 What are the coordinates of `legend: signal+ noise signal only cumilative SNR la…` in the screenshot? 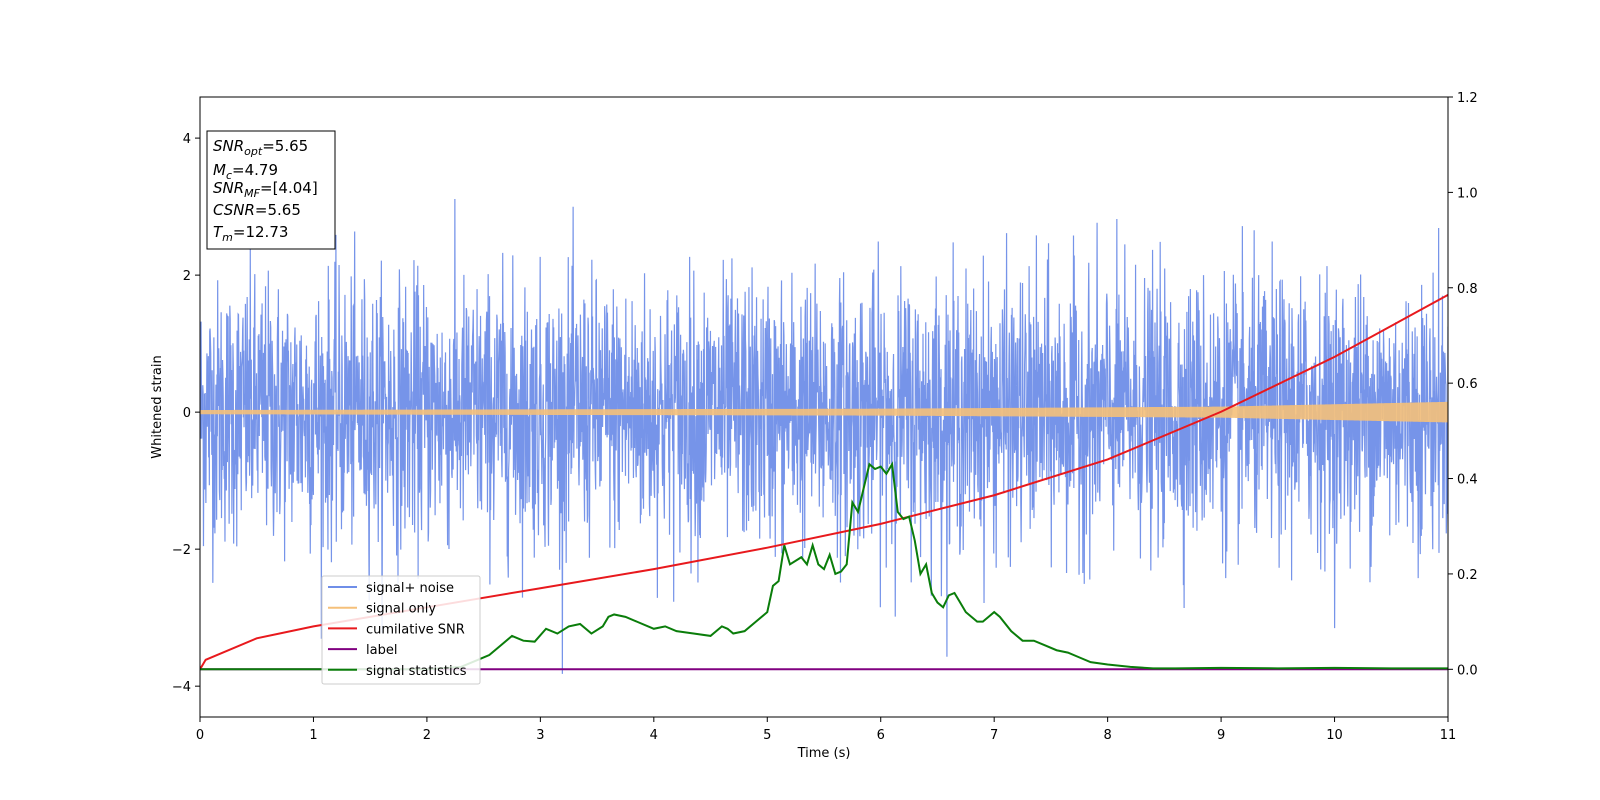 It's located at (401, 630).